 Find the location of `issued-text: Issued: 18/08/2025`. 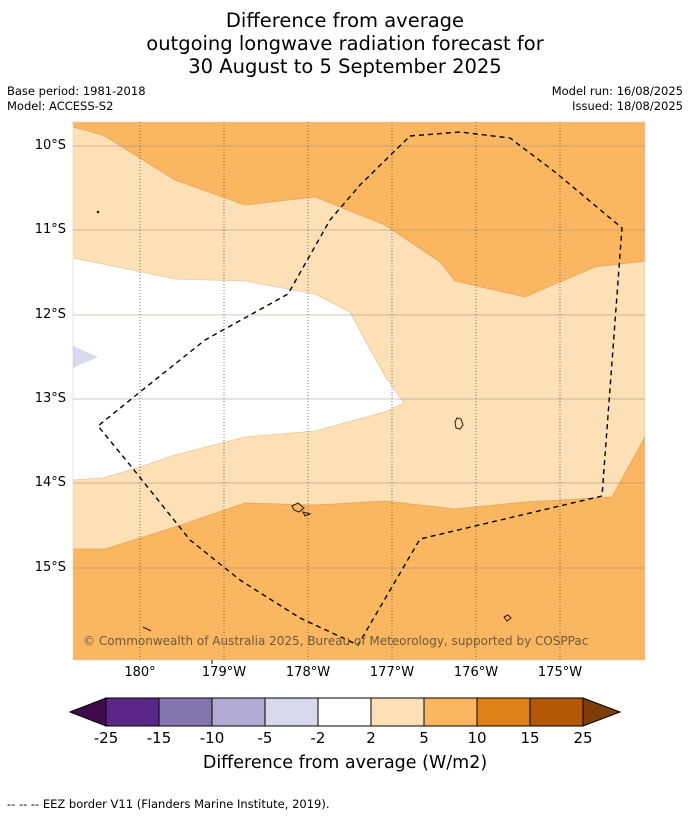

issued-text: Issued: 18/08/2025 is located at coordinates (627, 106).